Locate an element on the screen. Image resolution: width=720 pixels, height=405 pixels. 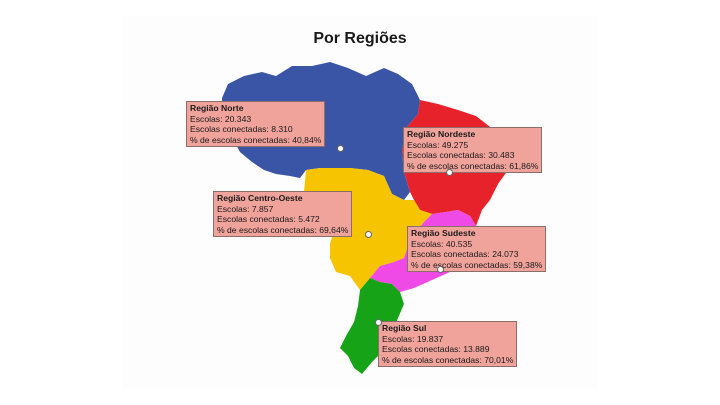
marker-sul is located at coordinates (378, 322).